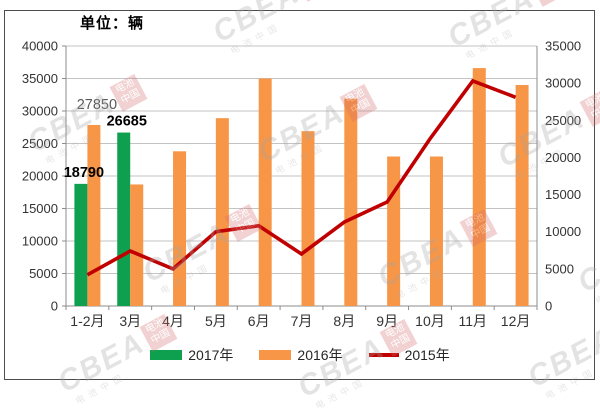  Describe the element at coordinates (351, 202) in the screenshot. I see `bar-2016-8月` at that location.